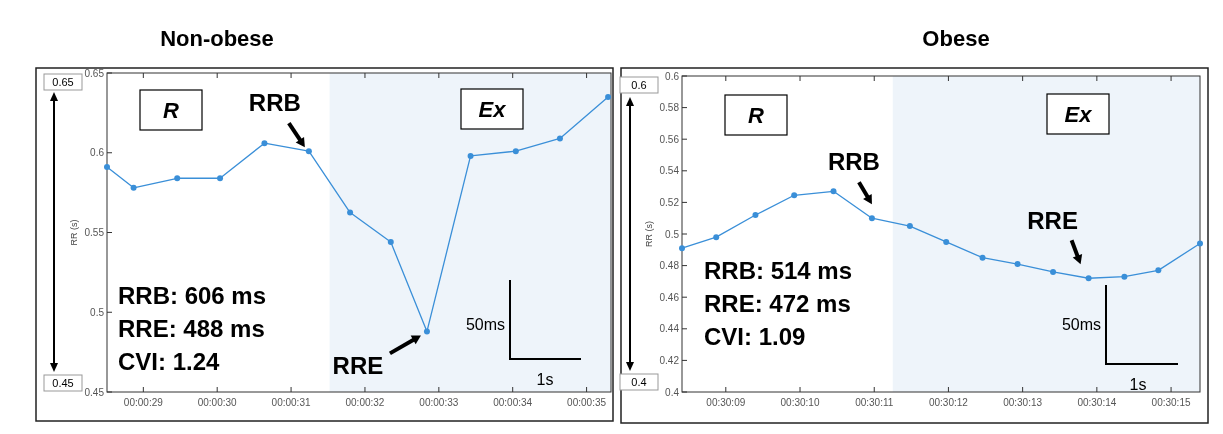  What do you see at coordinates (217, 402) in the screenshot?
I see `x-tick-label: 00:00:30` at bounding box center [217, 402].